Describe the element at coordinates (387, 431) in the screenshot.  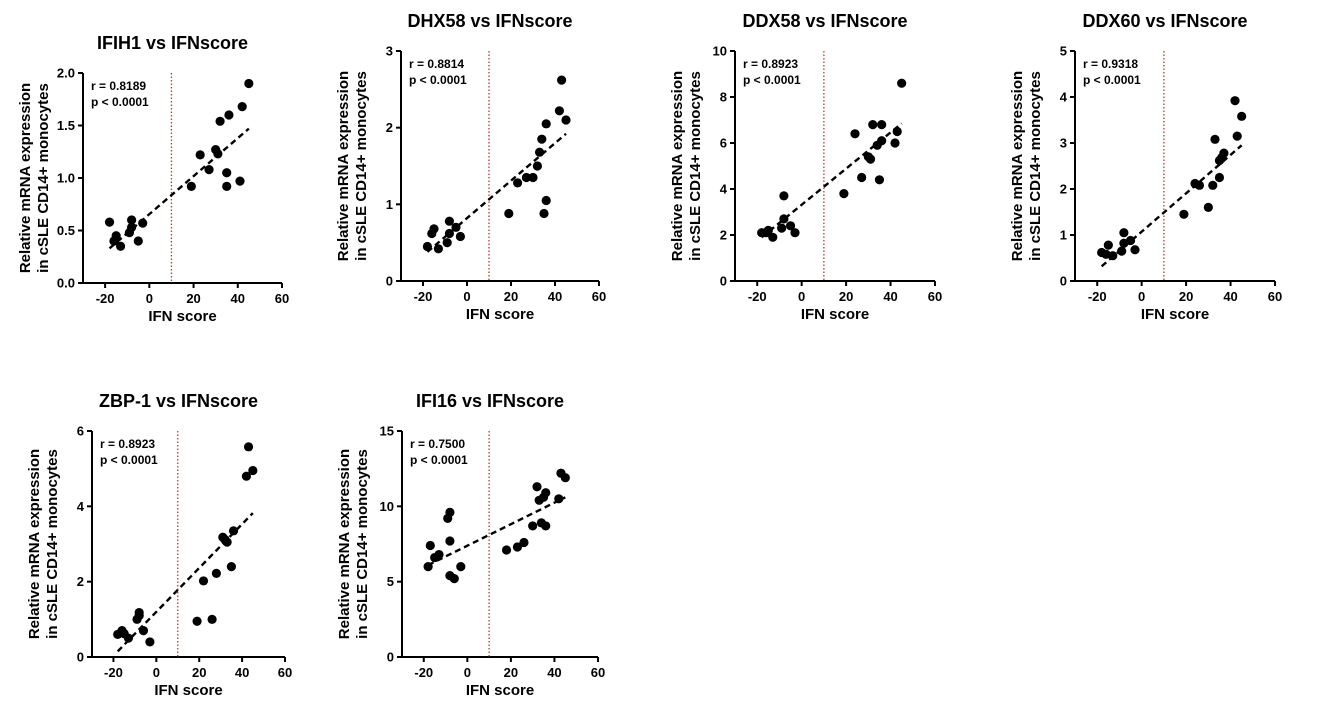
I see `y-tick-label: 15` at that location.